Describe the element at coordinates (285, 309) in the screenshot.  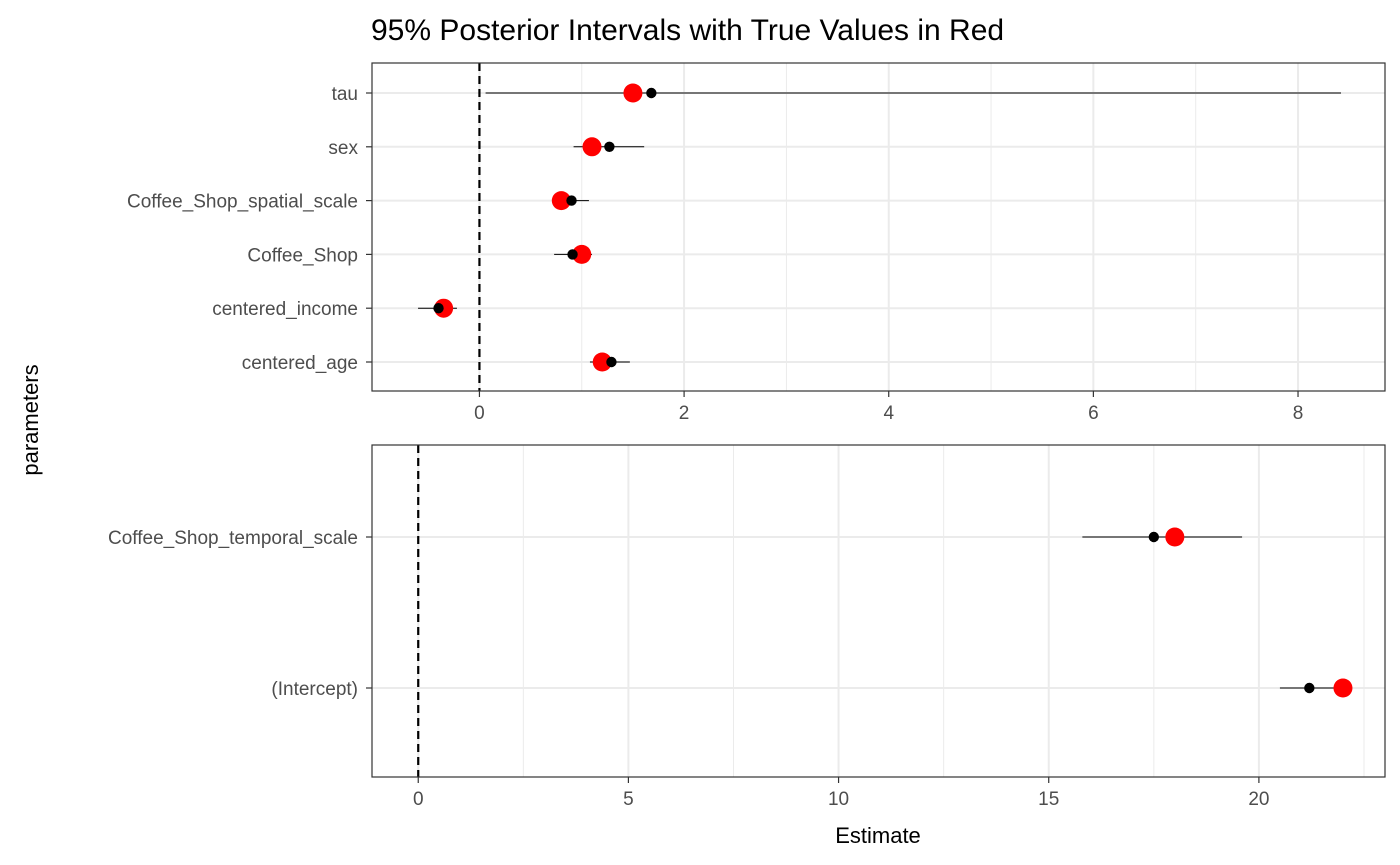
I see `y-tick-label: centered_income` at that location.